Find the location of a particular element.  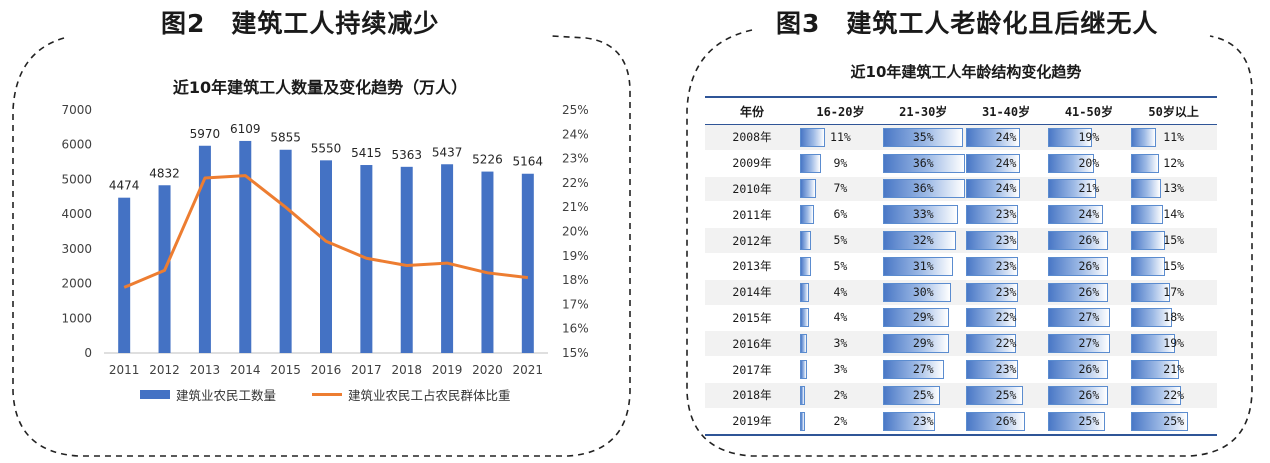

percent-label: 17% is located at coordinates (1174, 291).